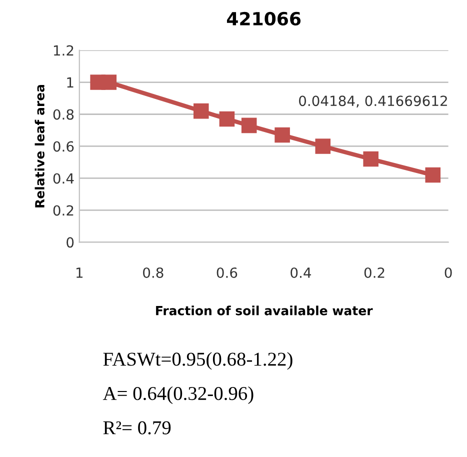  I want to click on text: A= 0.64(0.32-0.96), so click(178, 395).